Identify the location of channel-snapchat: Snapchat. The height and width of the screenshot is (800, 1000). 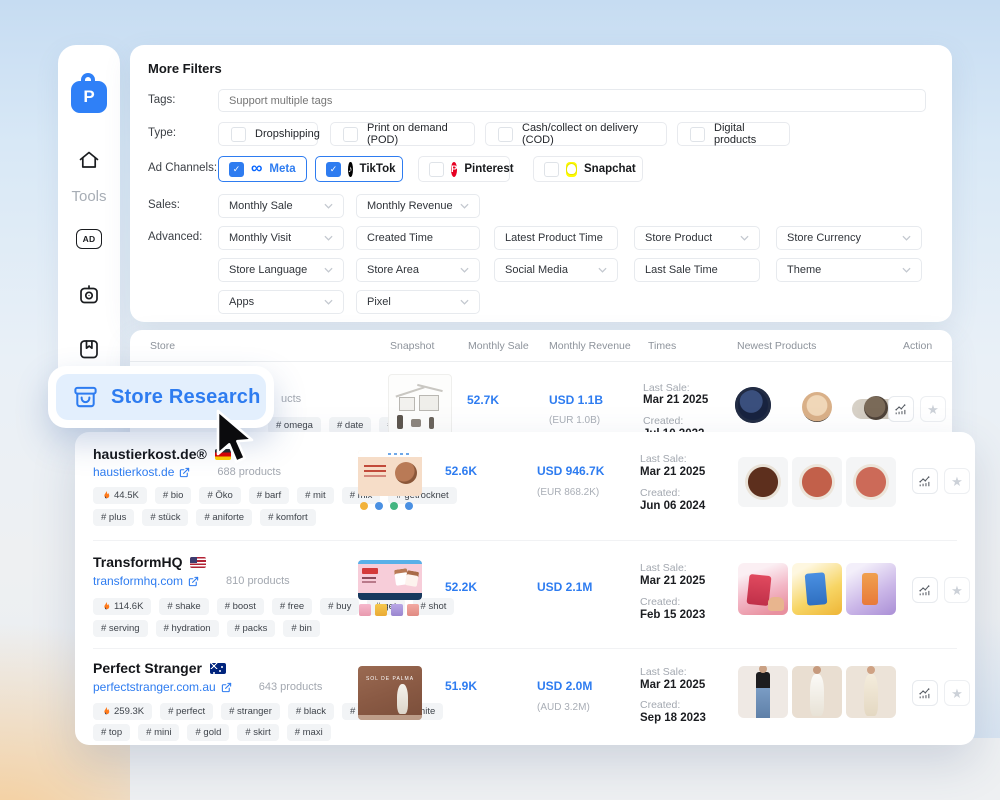
(588, 169).